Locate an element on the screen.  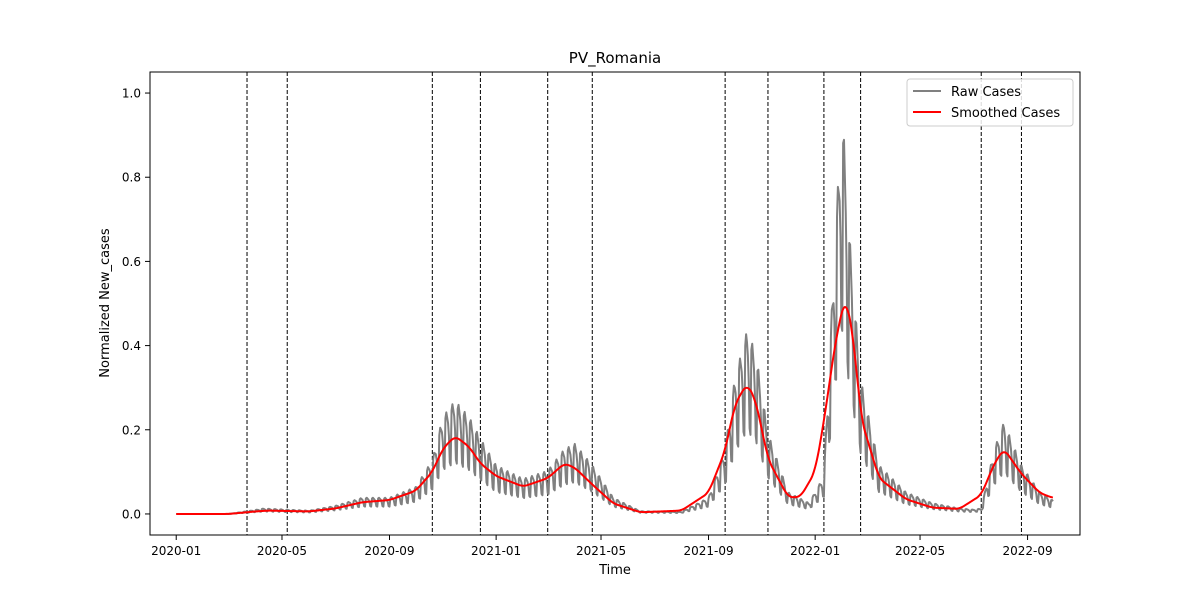
y-tick-label: 0.0 is located at coordinates (131, 514).